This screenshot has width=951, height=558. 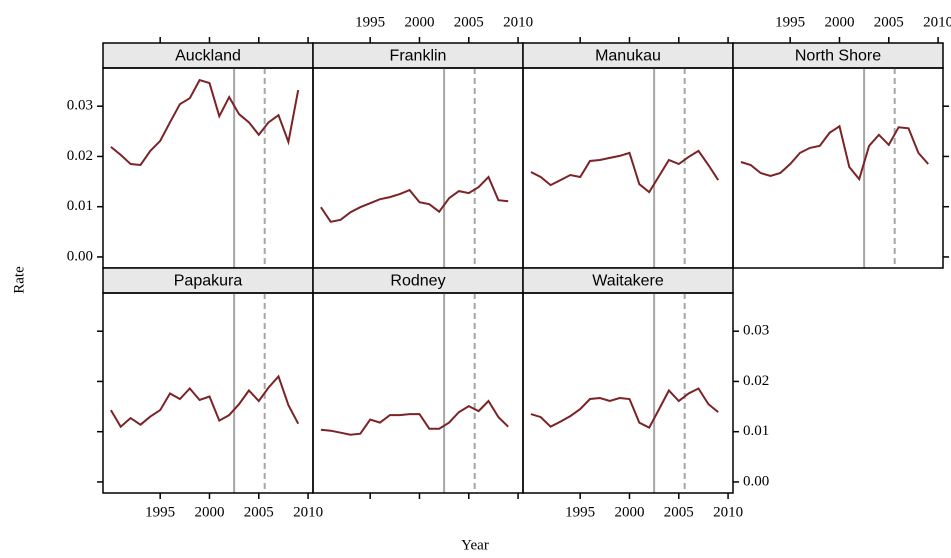 What do you see at coordinates (208, 281) in the screenshot?
I see `panel-title: Papakura` at bounding box center [208, 281].